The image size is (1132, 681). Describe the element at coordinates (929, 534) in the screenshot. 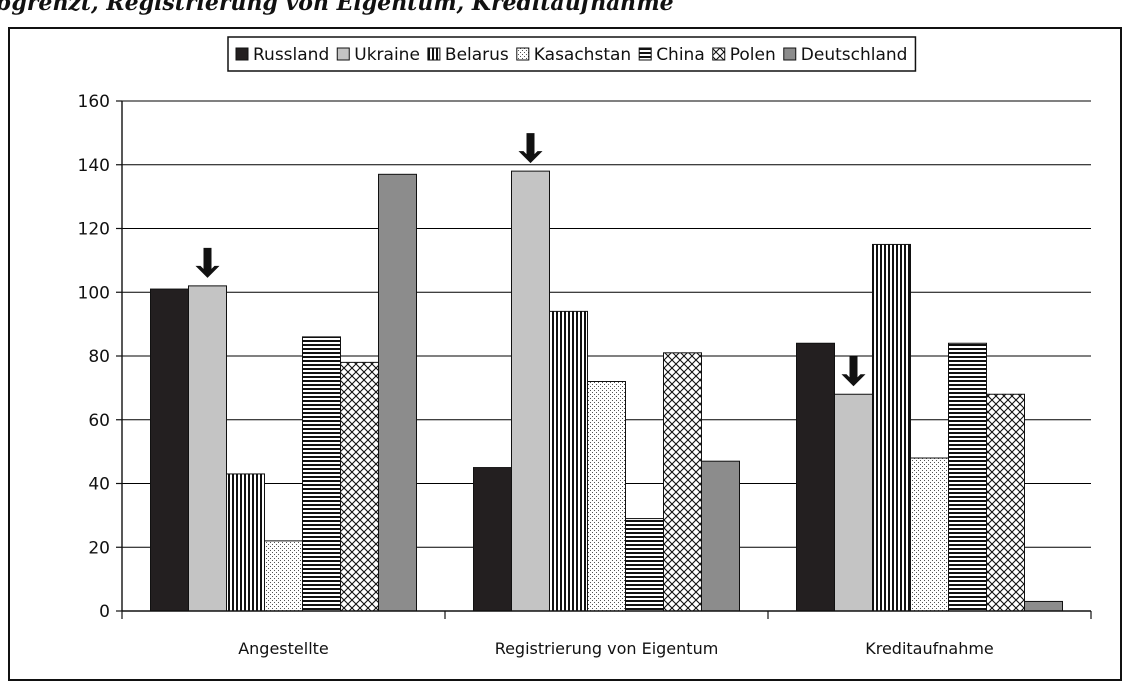

I see `bar-kasachstan-kreditaufnahme` at that location.